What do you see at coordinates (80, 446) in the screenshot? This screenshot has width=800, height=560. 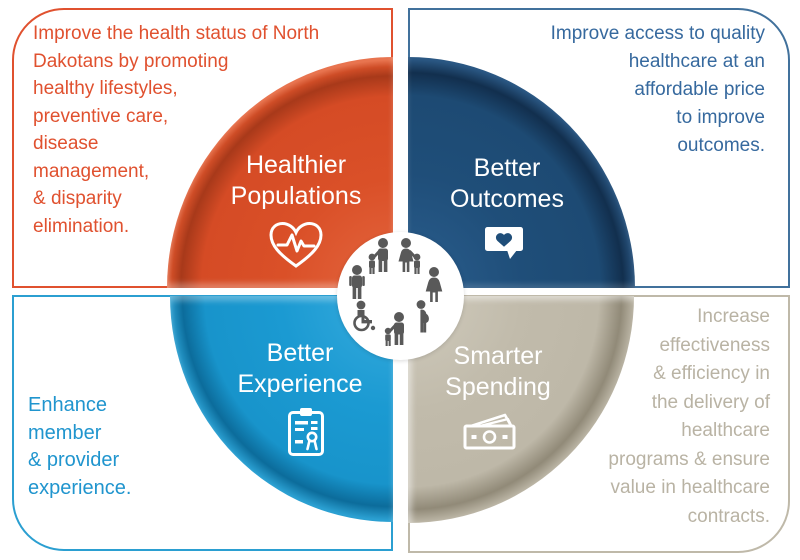 I see `better-experience-description: Enhance member & provider experience.` at bounding box center [80, 446].